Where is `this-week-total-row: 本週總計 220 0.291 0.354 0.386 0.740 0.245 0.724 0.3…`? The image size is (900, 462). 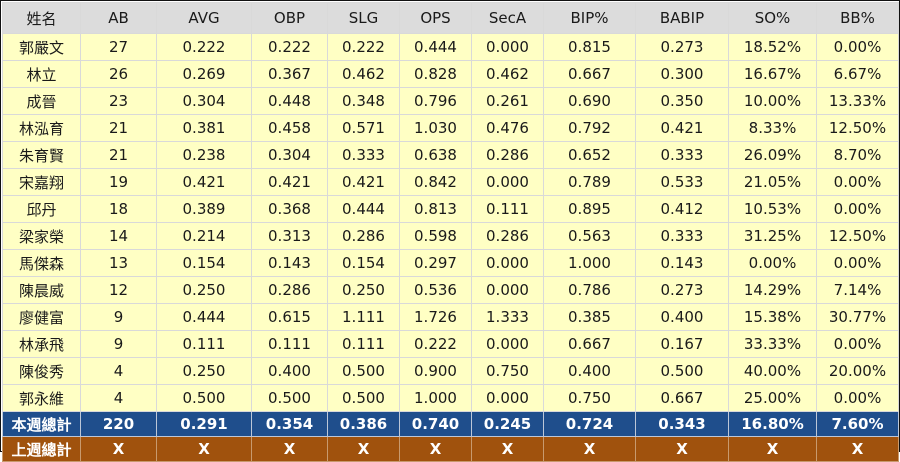 this-week-total-row: 本週總計 220 0.291 0.354 0.386 0.740 0.245 0.724 0.3… is located at coordinates (450, 424).